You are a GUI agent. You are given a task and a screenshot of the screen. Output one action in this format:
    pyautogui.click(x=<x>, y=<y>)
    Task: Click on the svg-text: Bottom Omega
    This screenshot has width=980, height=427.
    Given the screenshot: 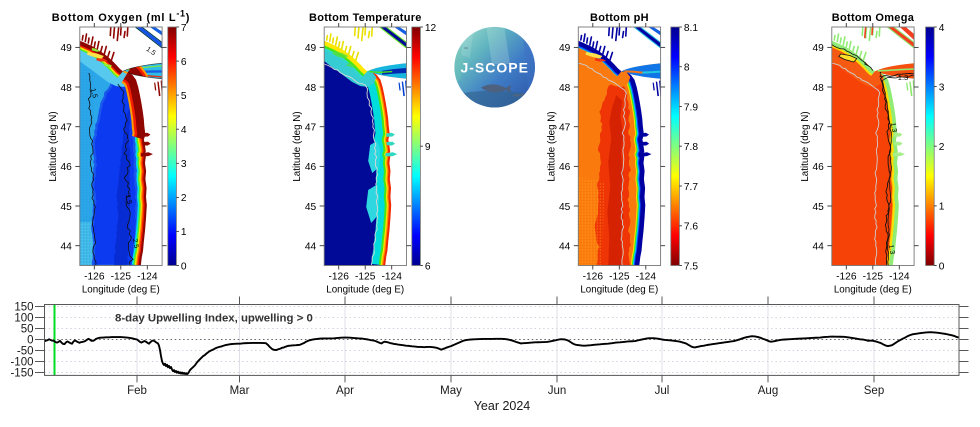 What is the action you would take?
    pyautogui.click(x=873, y=18)
    